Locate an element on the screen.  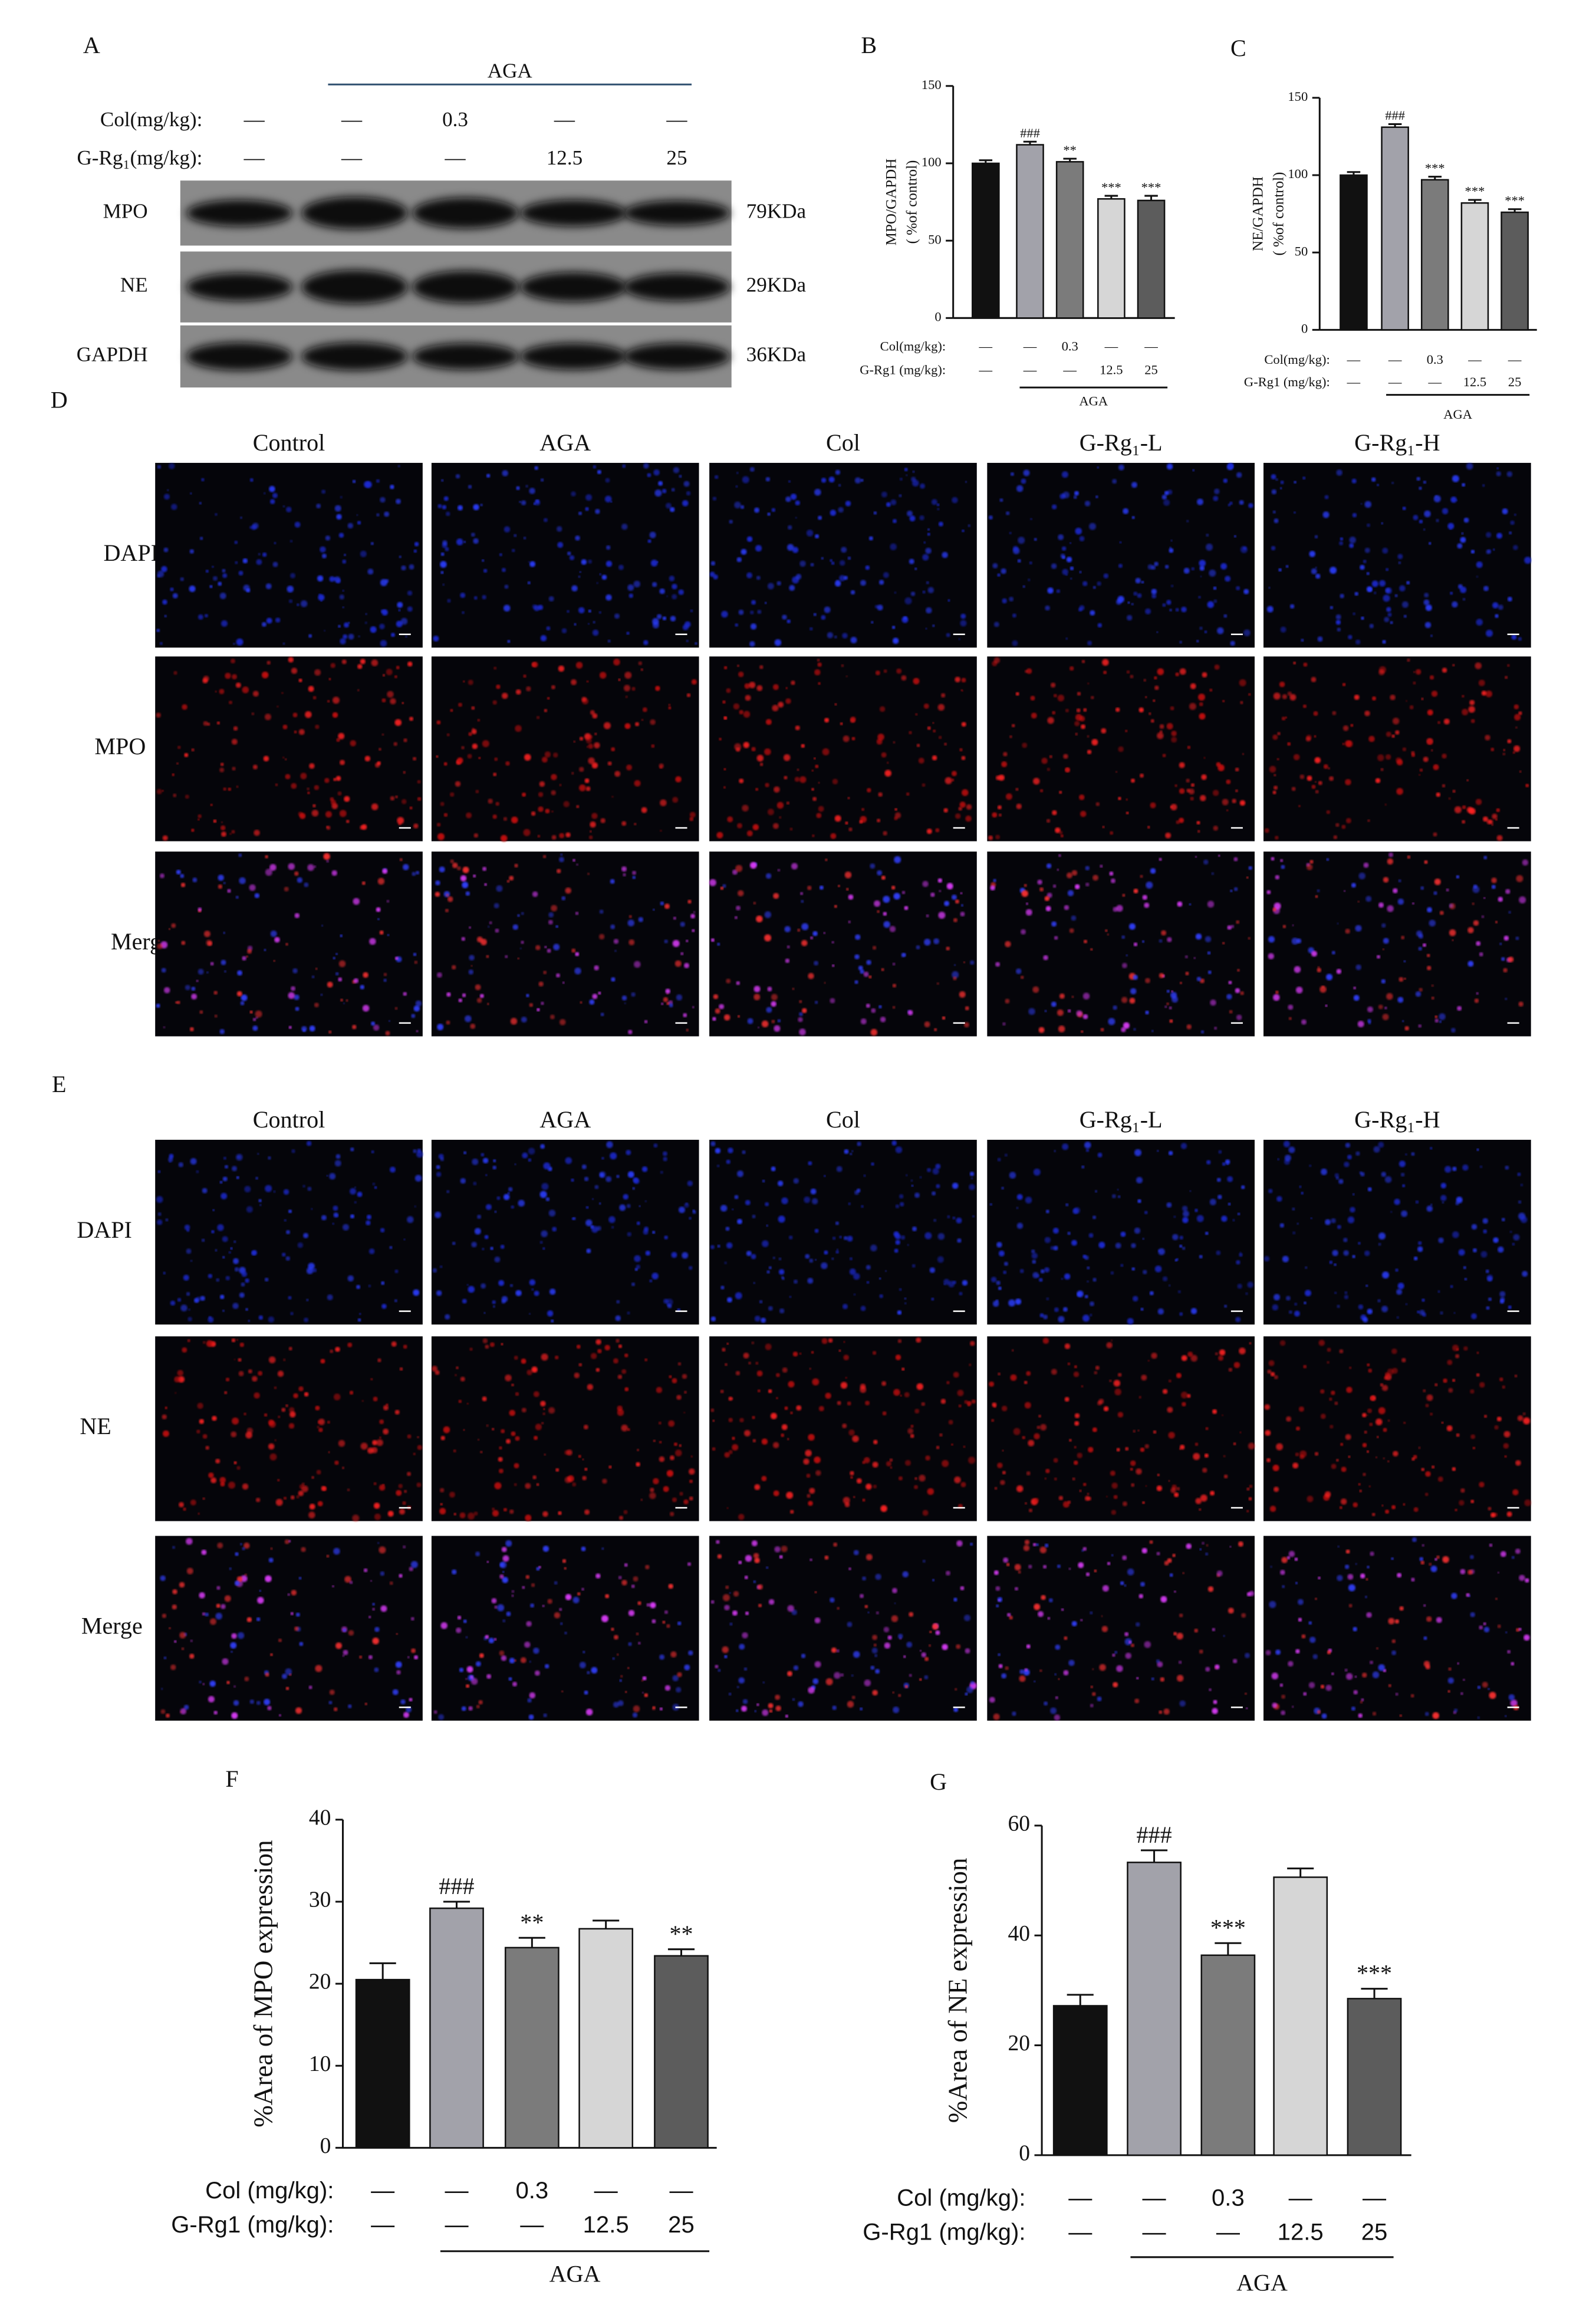
y-tick-label: 40 is located at coordinates (1019, 1934).